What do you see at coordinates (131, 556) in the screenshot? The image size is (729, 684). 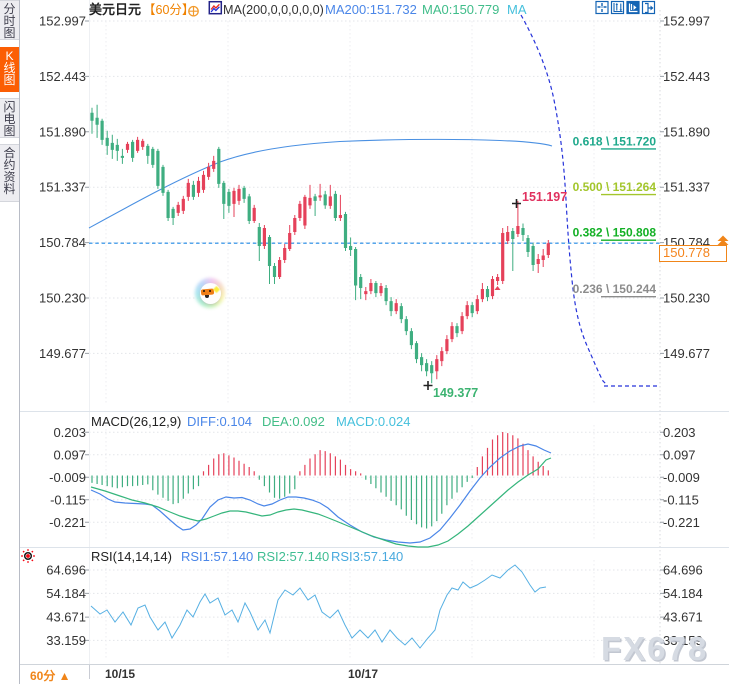 I see `svg-text: RSI(14,14,14)` at bounding box center [131, 556].